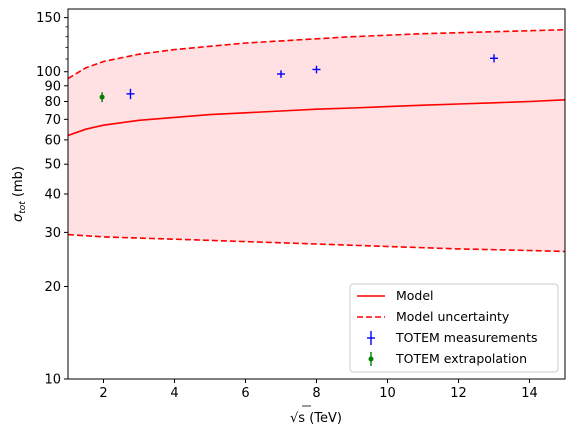  Describe the element at coordinates (52, 233) in the screenshot. I see `y-tick-label: 30` at that location.